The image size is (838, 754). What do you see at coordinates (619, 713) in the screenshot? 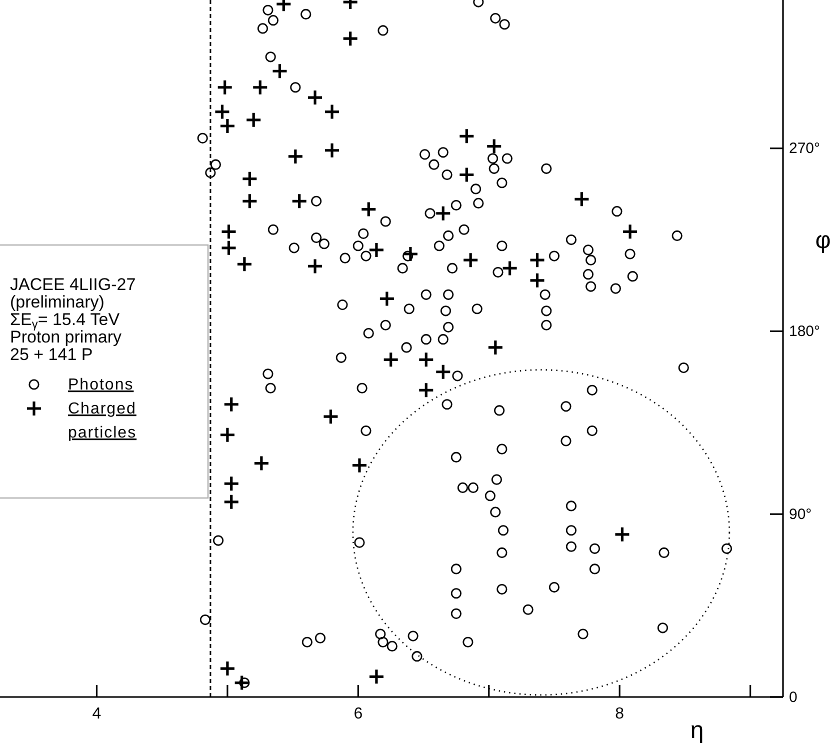
I see `x-tick-label: 8` at bounding box center [619, 713].